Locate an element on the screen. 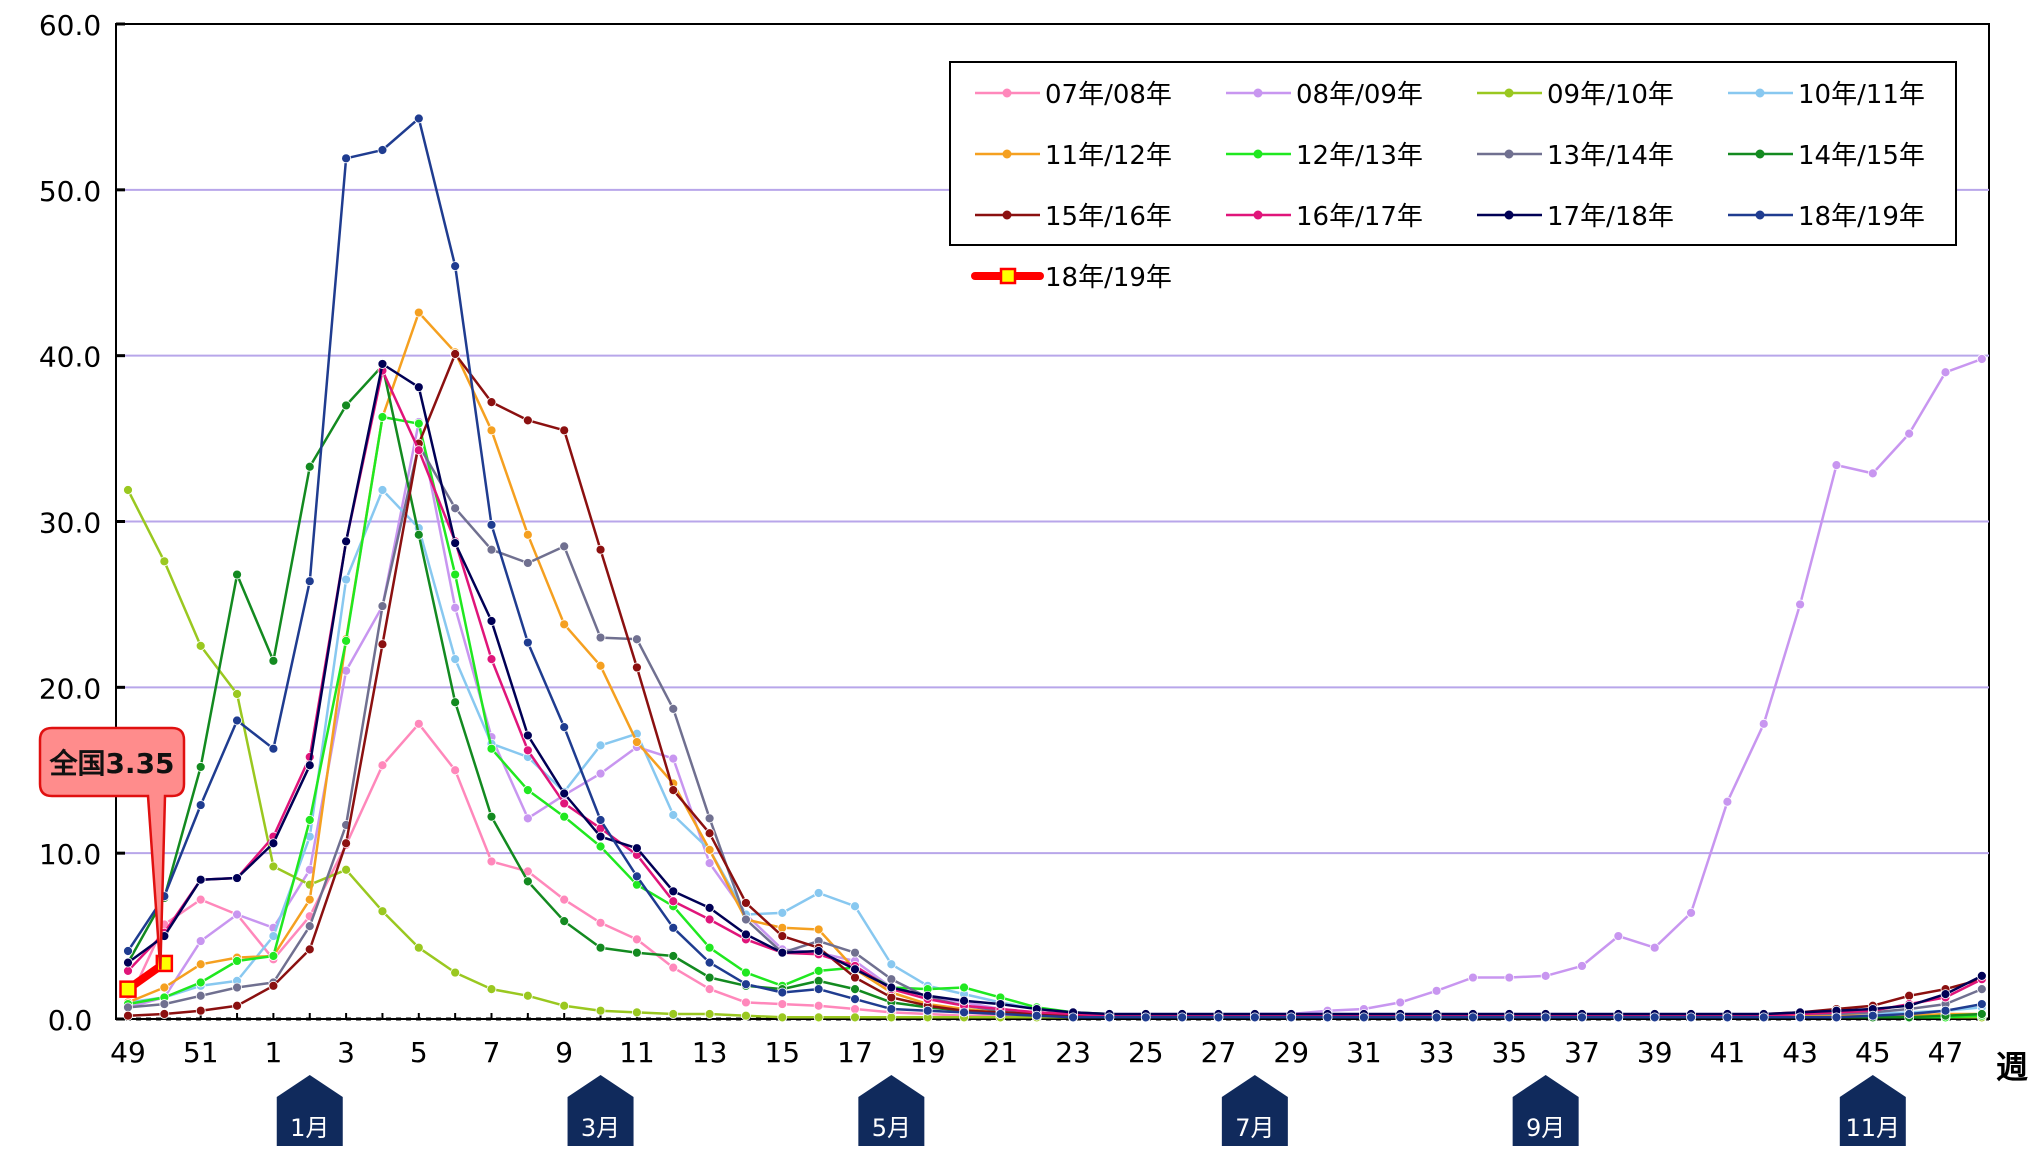 The image size is (2035, 1150). month-label: 9月 is located at coordinates (1545, 1128).